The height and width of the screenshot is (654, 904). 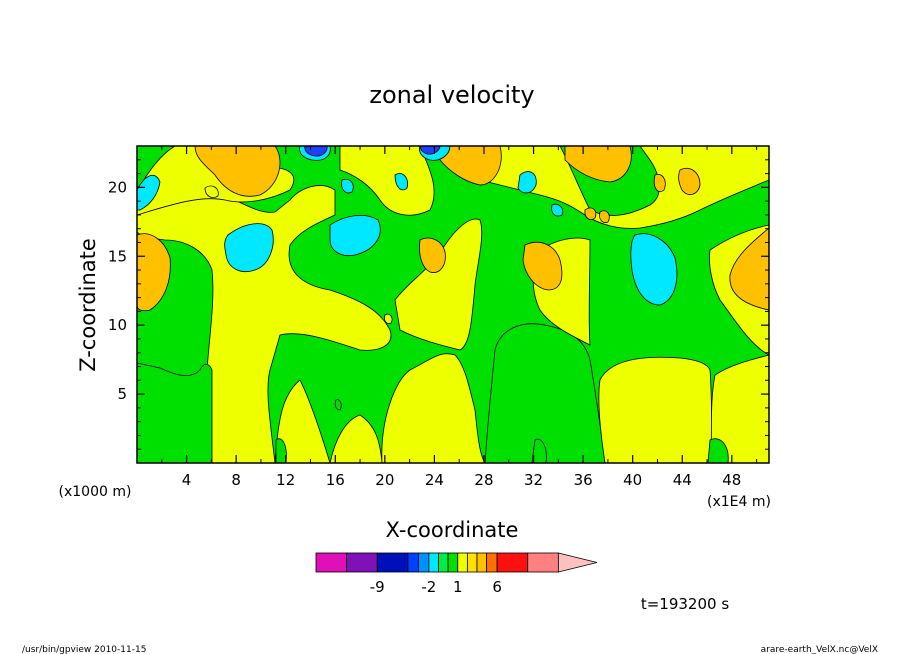 I want to click on colorbar-labels: -9 -2 1 6, so click(x=436, y=587).